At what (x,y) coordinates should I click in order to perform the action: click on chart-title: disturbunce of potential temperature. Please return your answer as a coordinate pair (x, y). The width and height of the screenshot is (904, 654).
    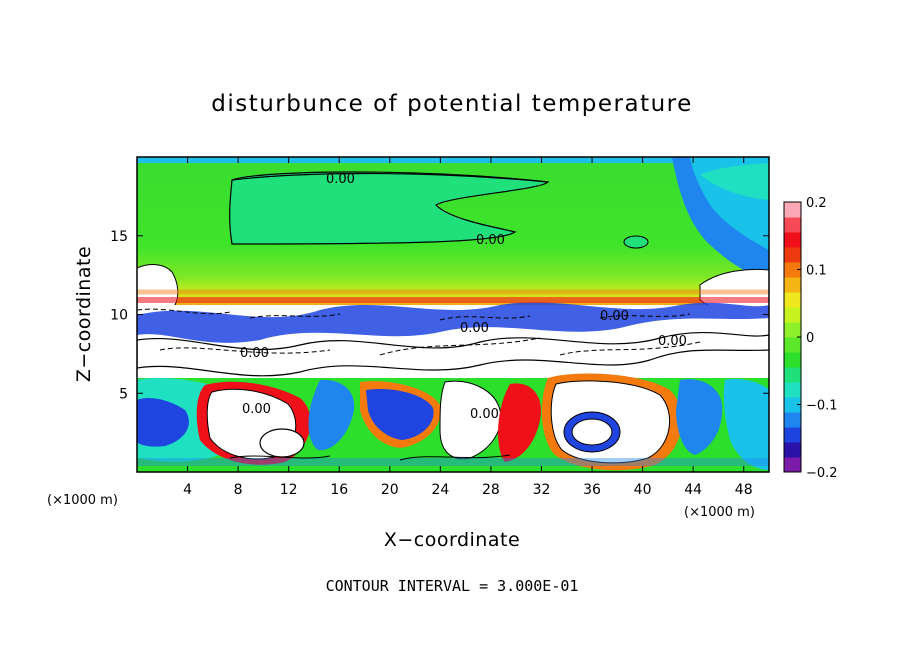
    Looking at the image, I should click on (452, 104).